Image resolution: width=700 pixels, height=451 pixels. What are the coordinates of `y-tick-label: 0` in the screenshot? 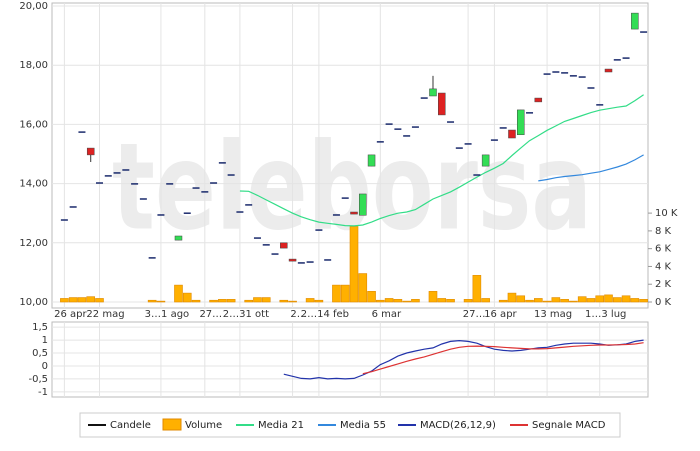 It's located at (45, 366).